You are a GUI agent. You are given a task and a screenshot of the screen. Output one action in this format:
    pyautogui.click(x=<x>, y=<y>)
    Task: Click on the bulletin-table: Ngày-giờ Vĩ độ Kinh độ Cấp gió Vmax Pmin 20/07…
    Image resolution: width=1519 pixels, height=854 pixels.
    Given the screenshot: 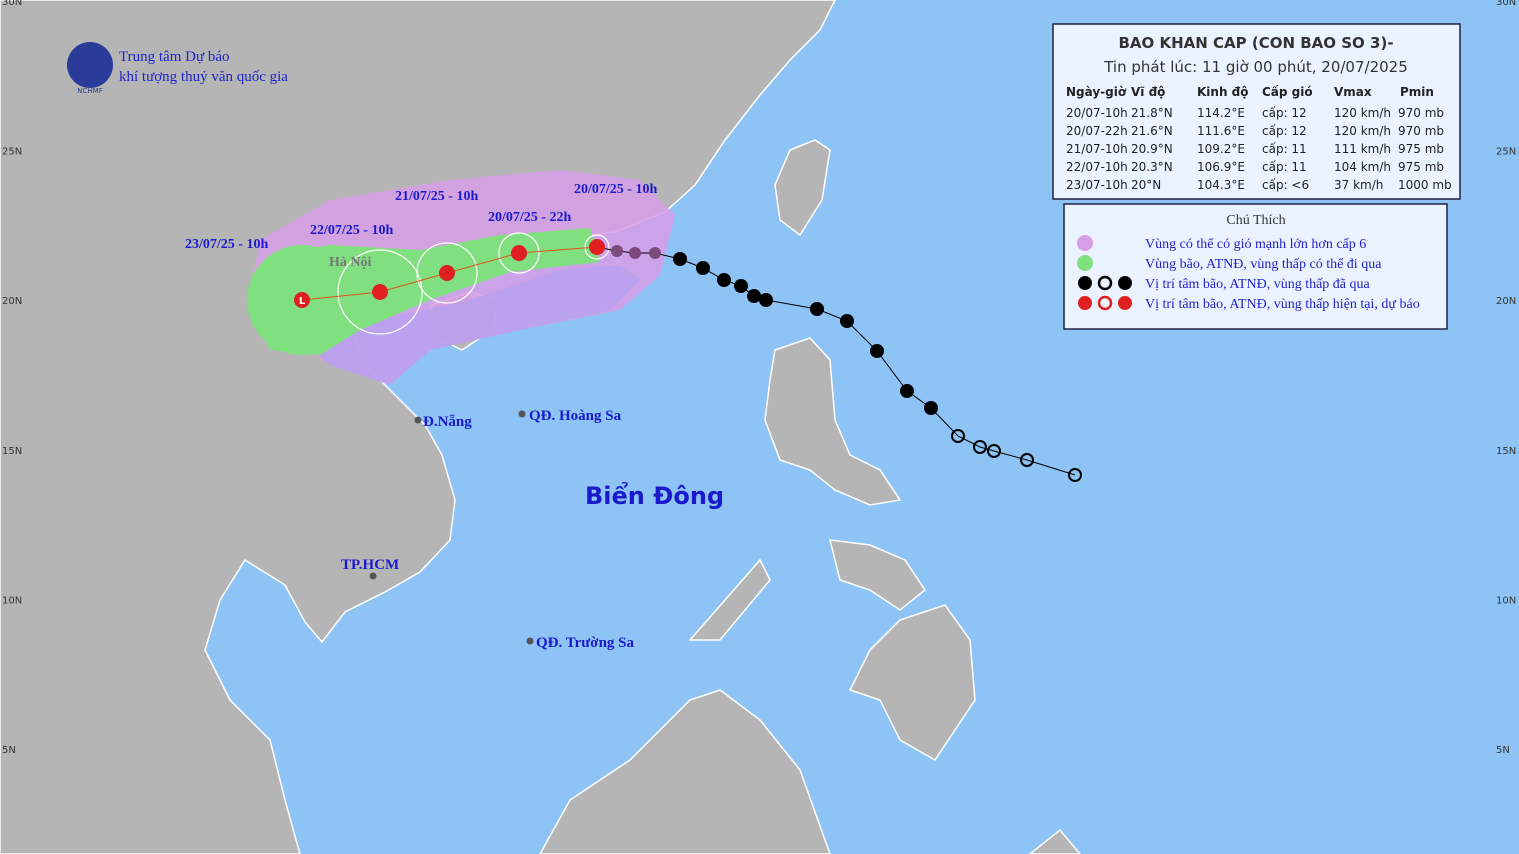 What is the action you would take?
    pyautogui.click(x=1259, y=138)
    